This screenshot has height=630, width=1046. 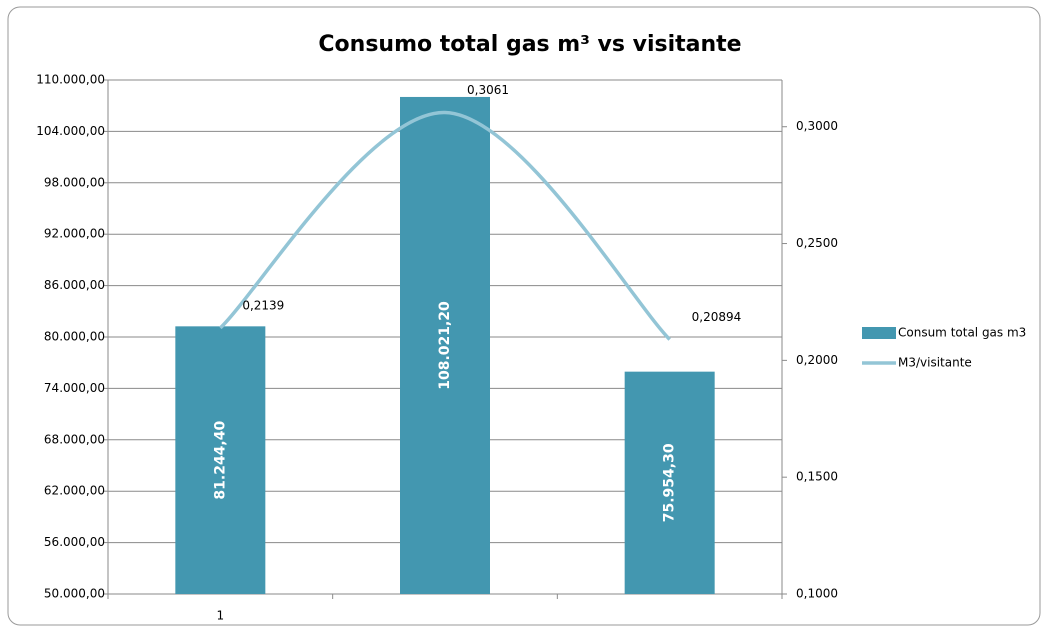 What do you see at coordinates (529, 44) in the screenshot?
I see `chart-title: Consumo total gas m³ vs visitante` at bounding box center [529, 44].